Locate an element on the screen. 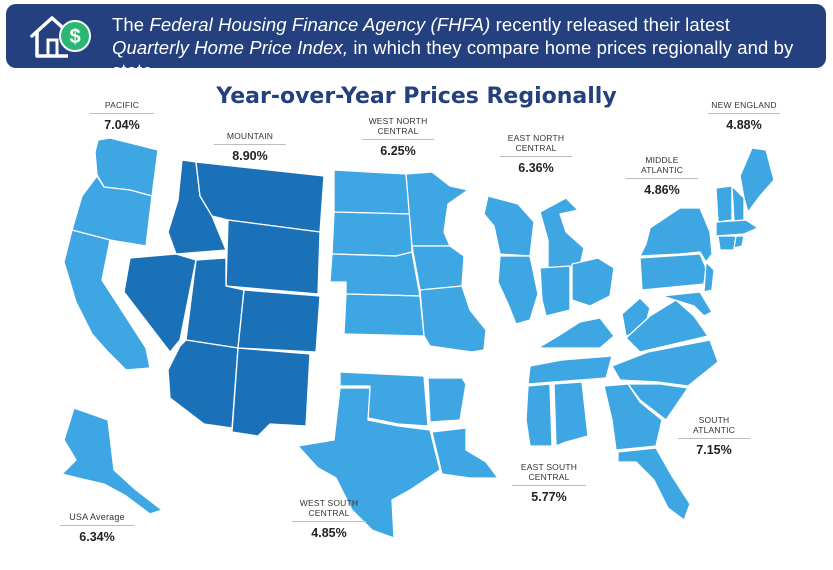  state-virginia is located at coordinates (667, 326).